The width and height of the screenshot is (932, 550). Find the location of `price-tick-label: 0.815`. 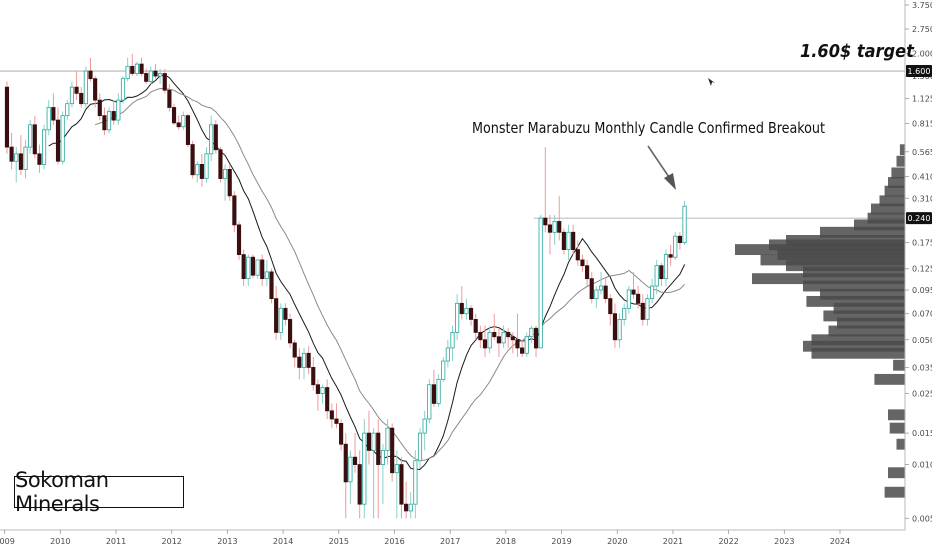

price-tick-label: 0.815 is located at coordinates (922, 123).